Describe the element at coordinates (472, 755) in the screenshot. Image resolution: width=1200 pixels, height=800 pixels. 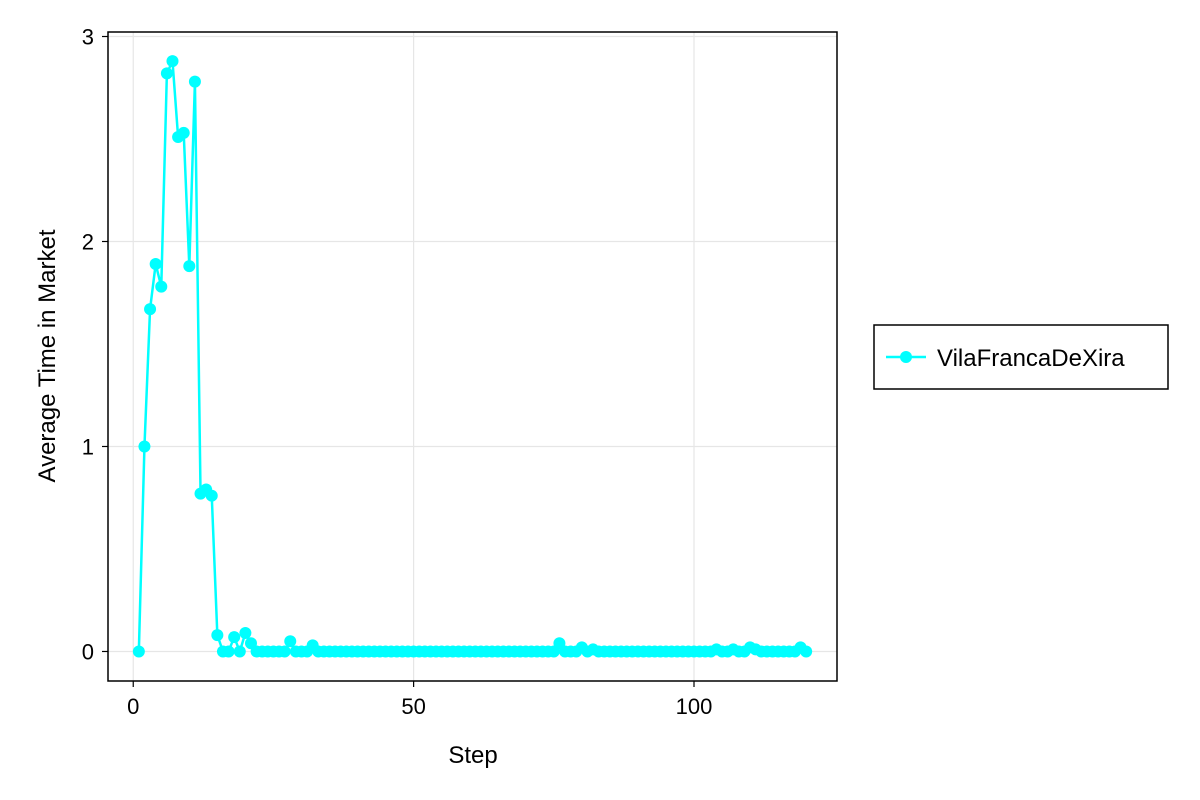
I see `x-axis-label: Step` at that location.